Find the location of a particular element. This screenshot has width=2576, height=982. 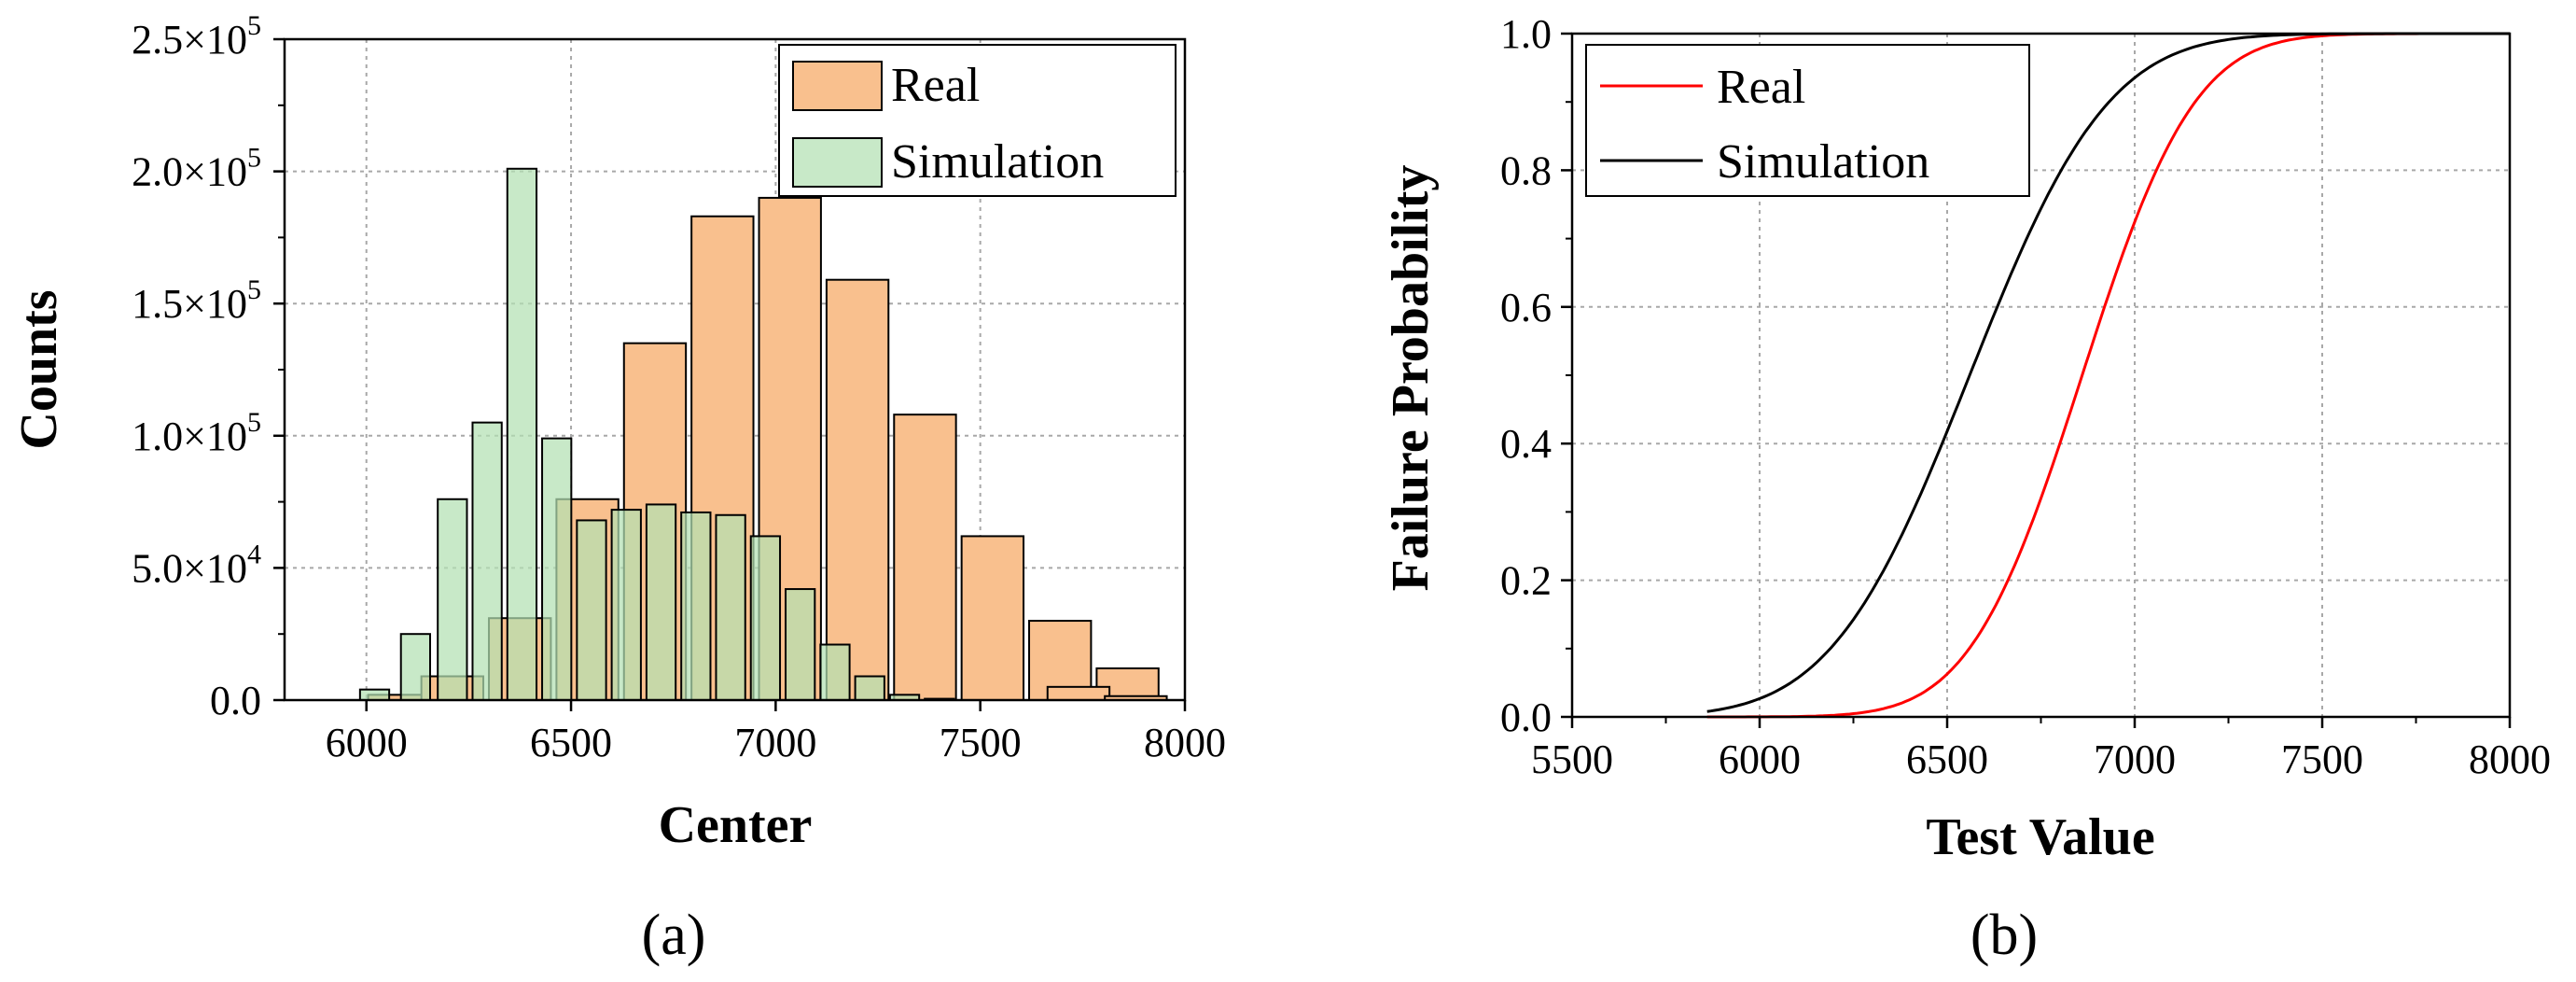

y-tick-label: 0.8 is located at coordinates (1526, 170).